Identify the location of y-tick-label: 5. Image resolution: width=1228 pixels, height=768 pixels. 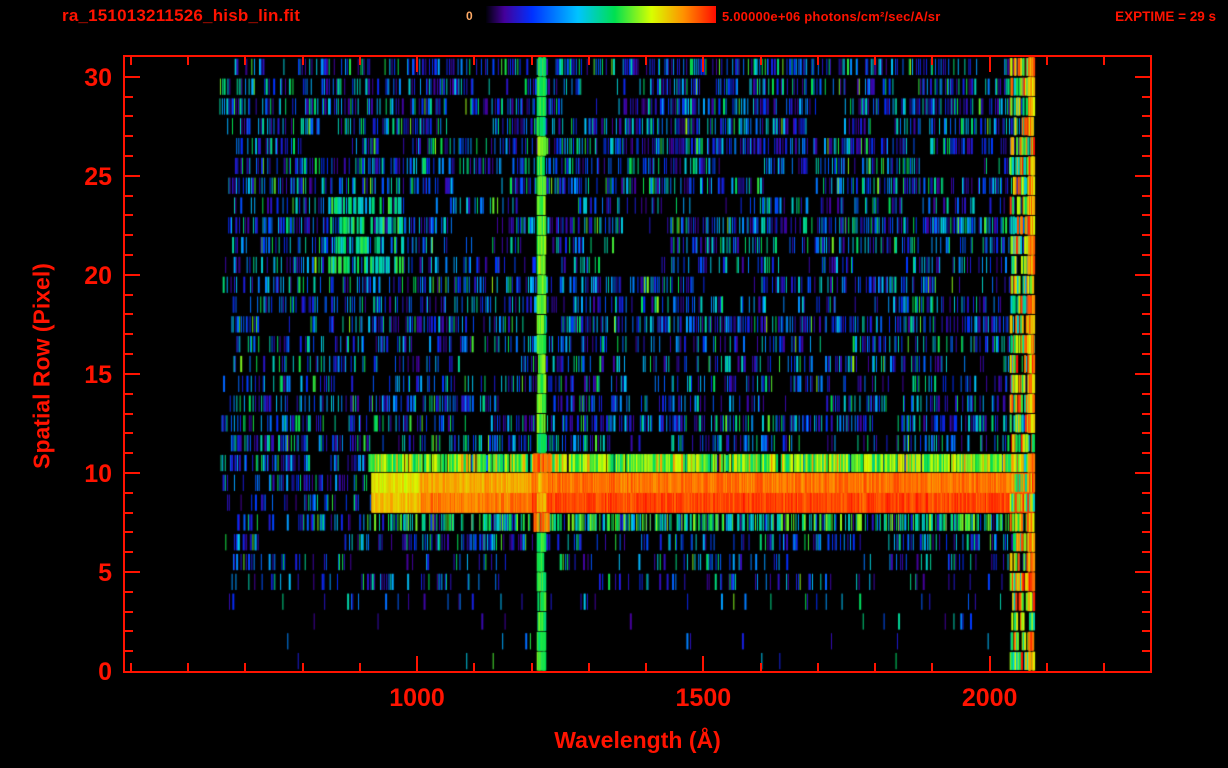
(105, 572).